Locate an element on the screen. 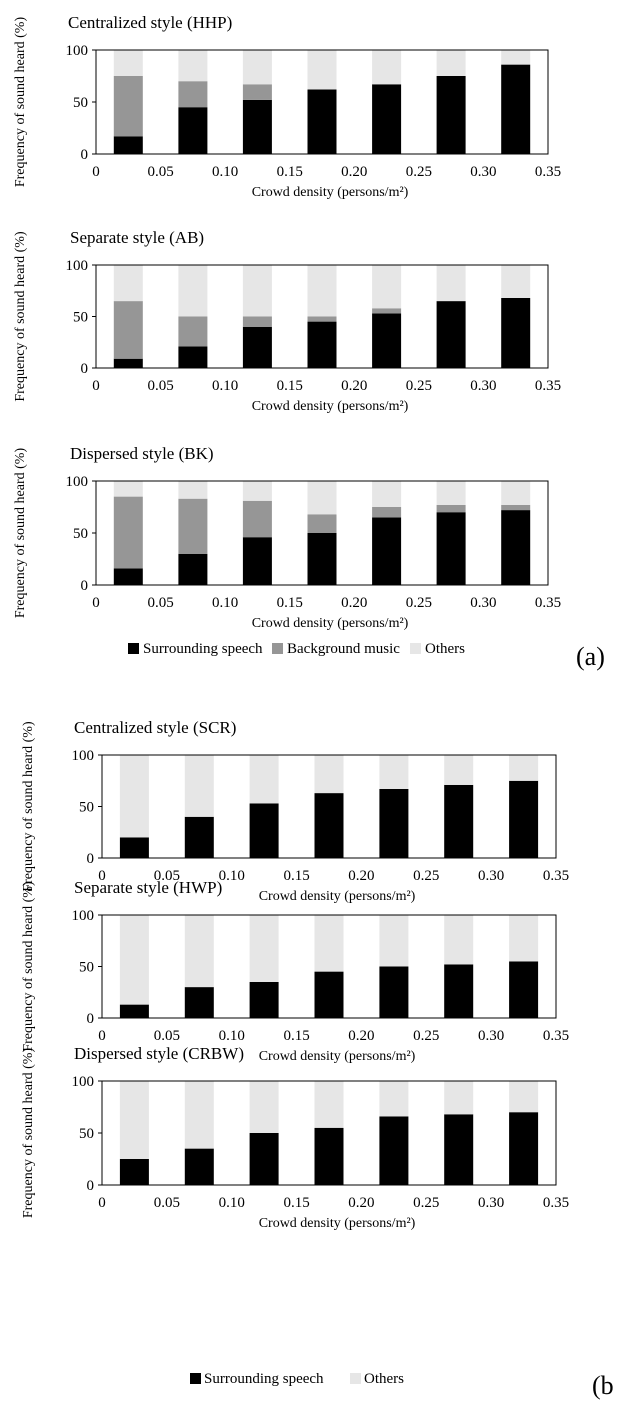  chart-title: Centralized style (HHP) is located at coordinates (150, 22).